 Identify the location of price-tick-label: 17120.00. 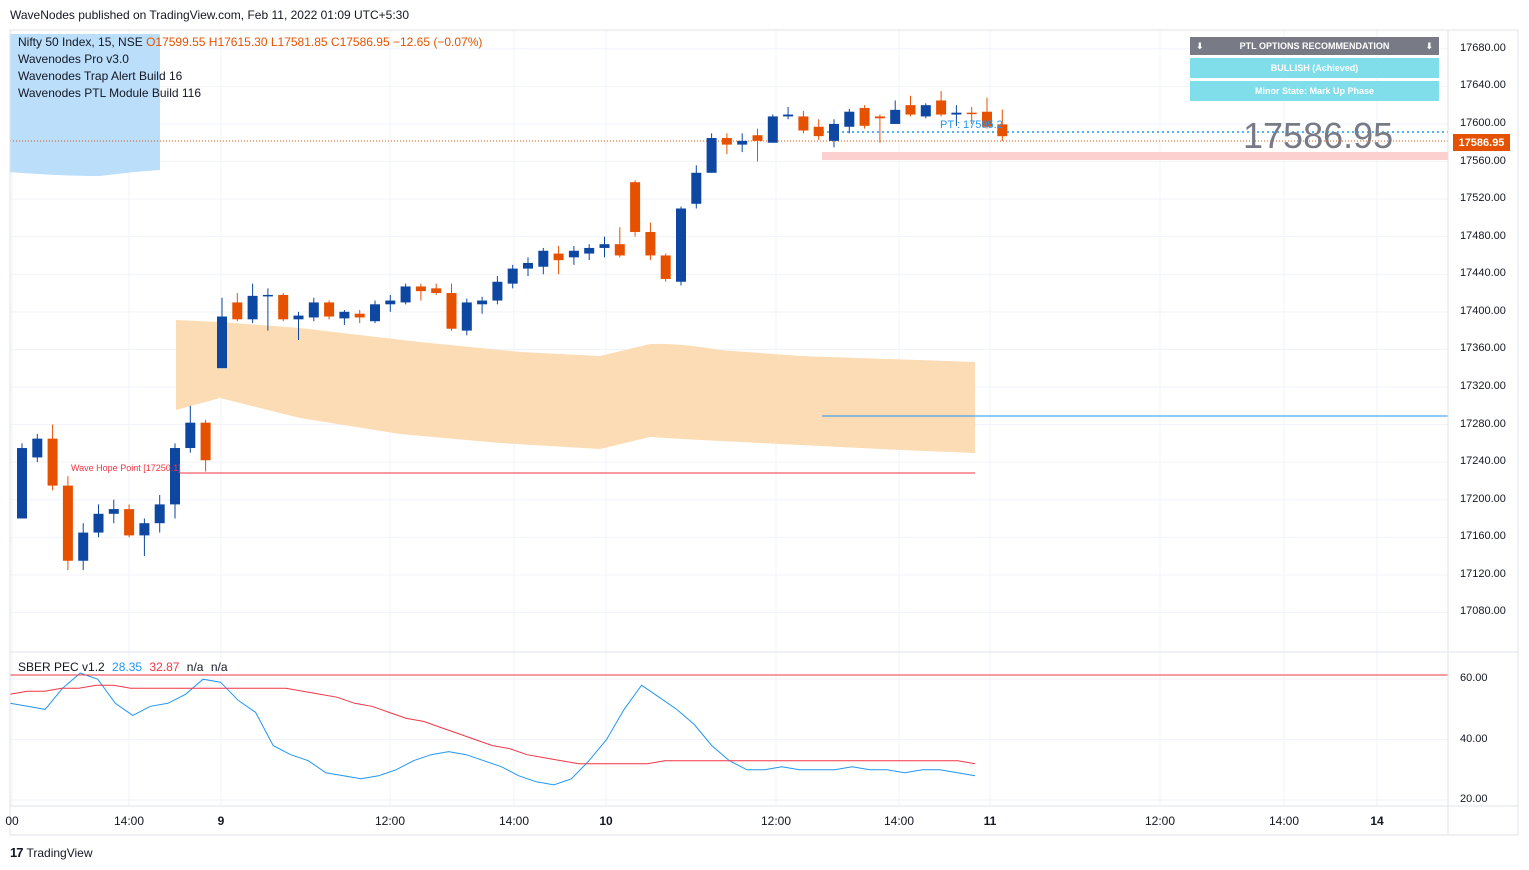
(1483, 573).